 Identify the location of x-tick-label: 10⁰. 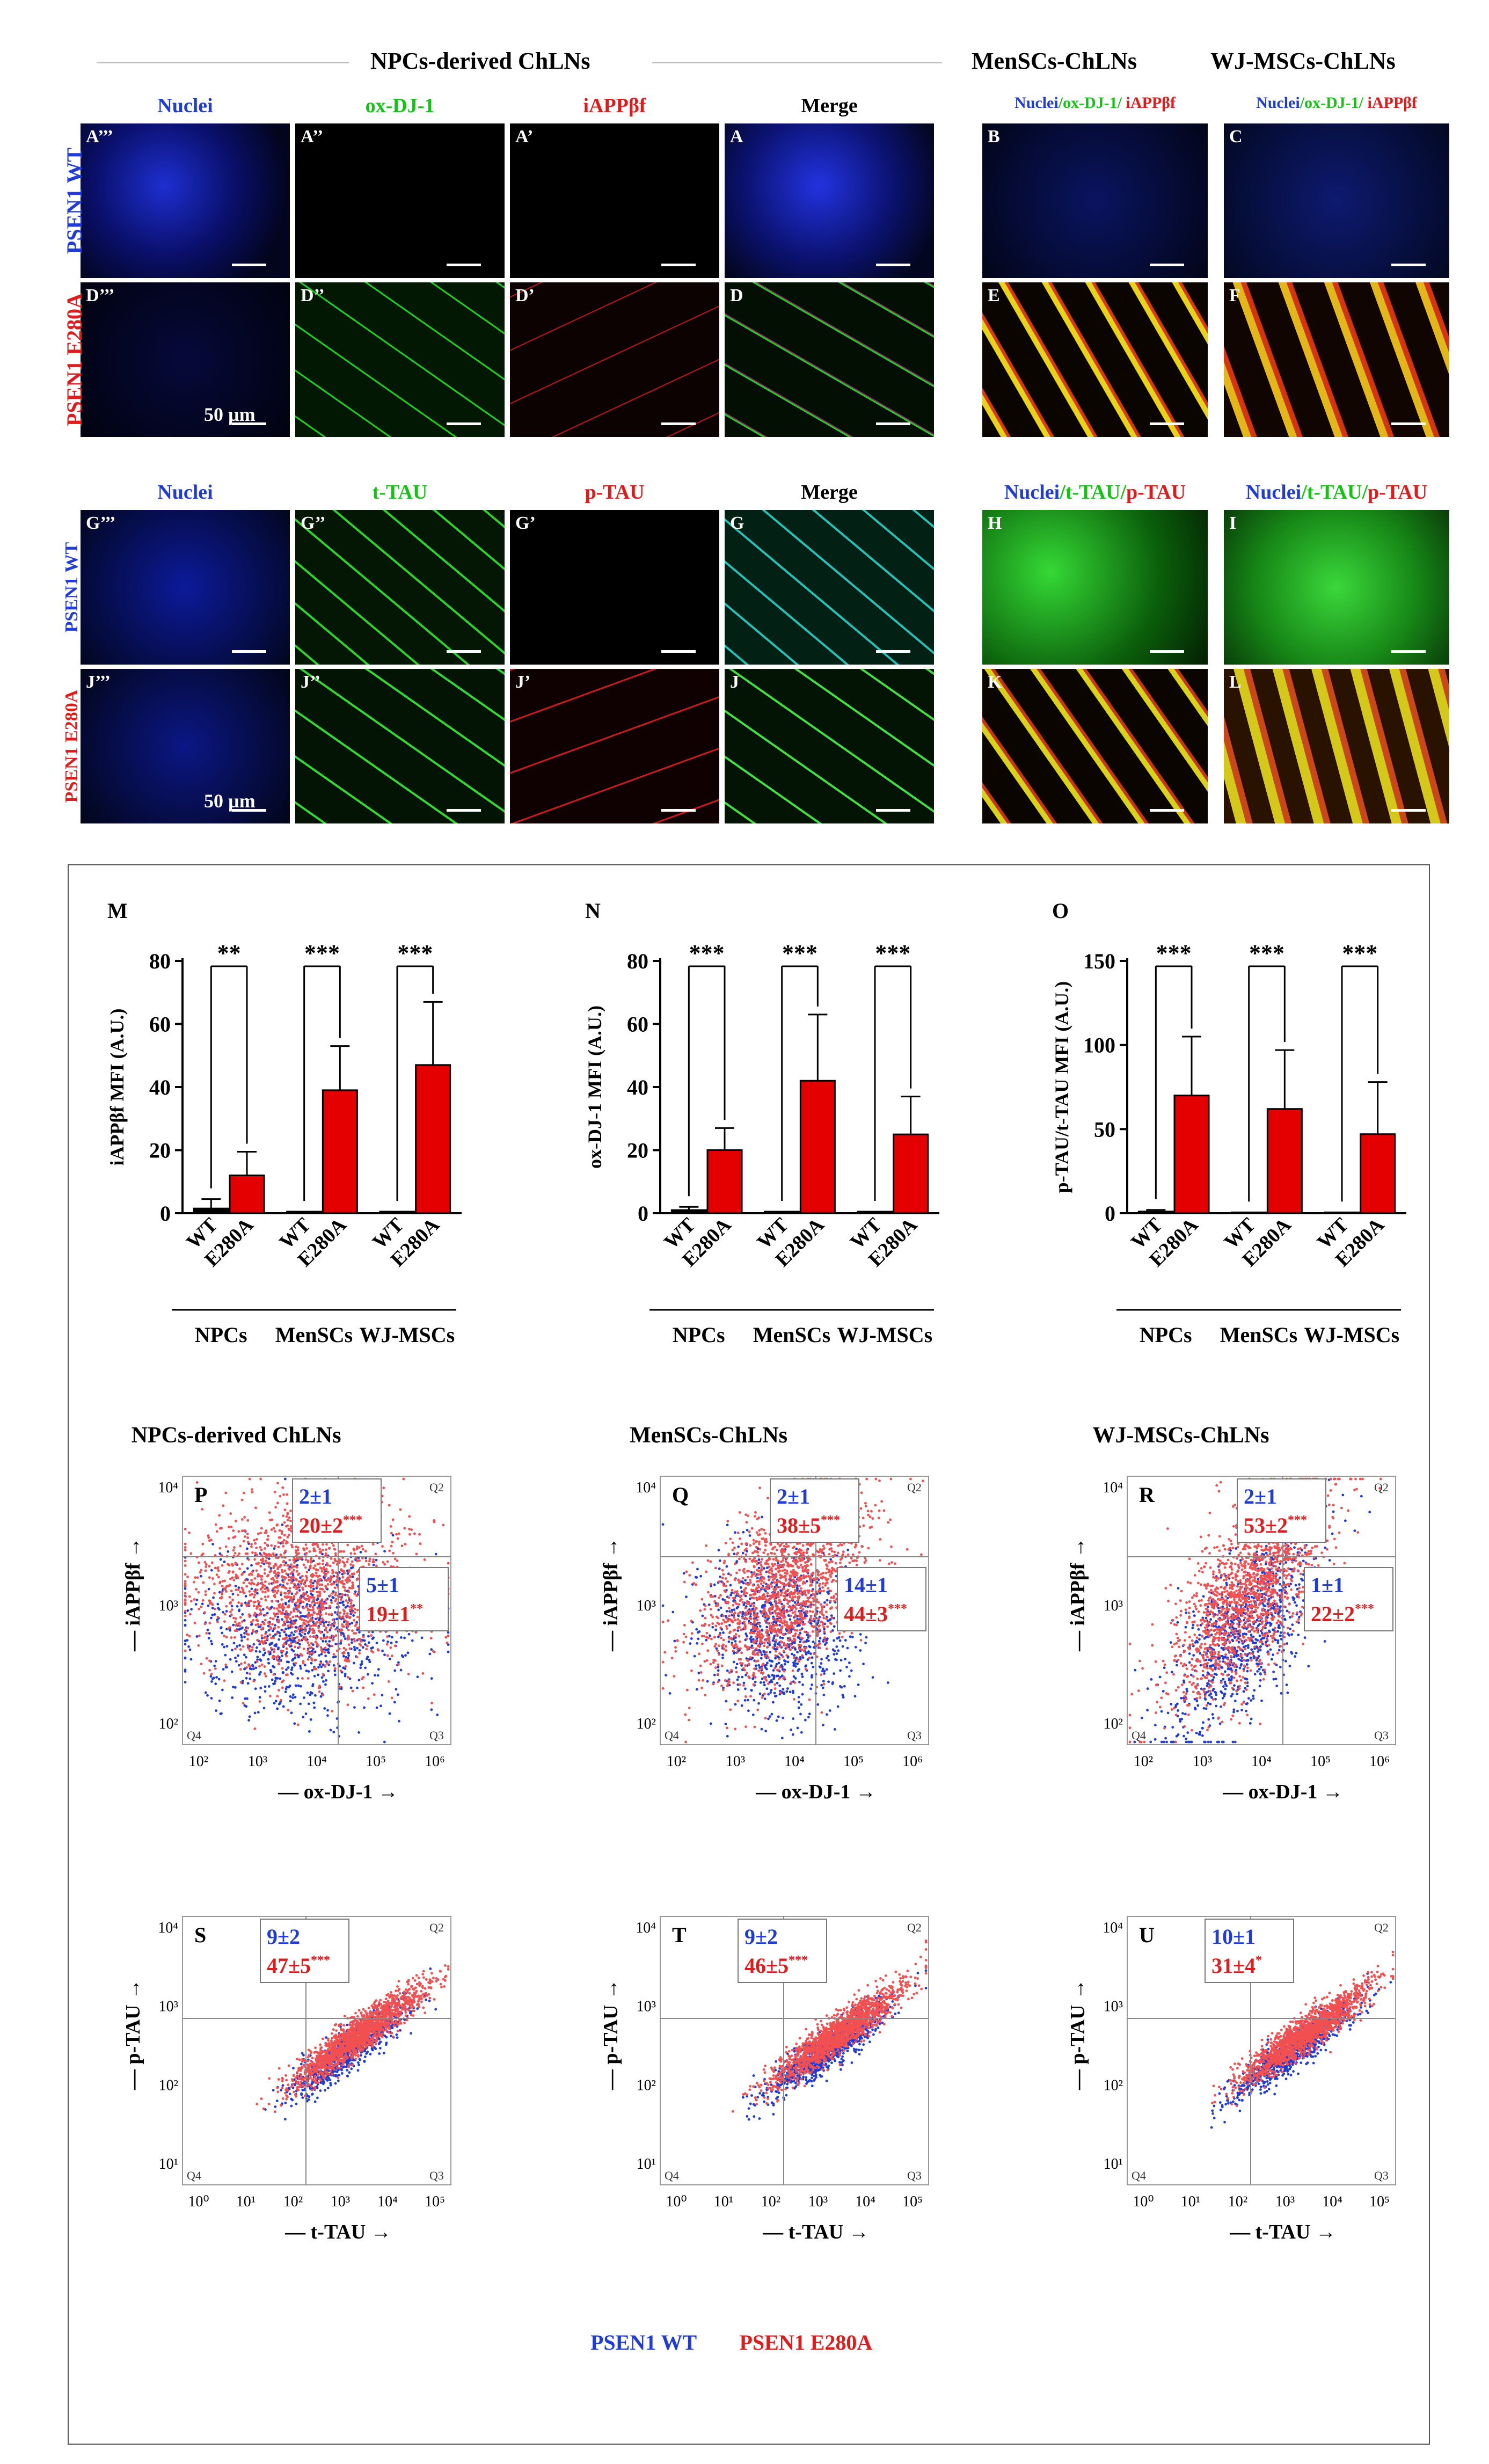
(198, 2201).